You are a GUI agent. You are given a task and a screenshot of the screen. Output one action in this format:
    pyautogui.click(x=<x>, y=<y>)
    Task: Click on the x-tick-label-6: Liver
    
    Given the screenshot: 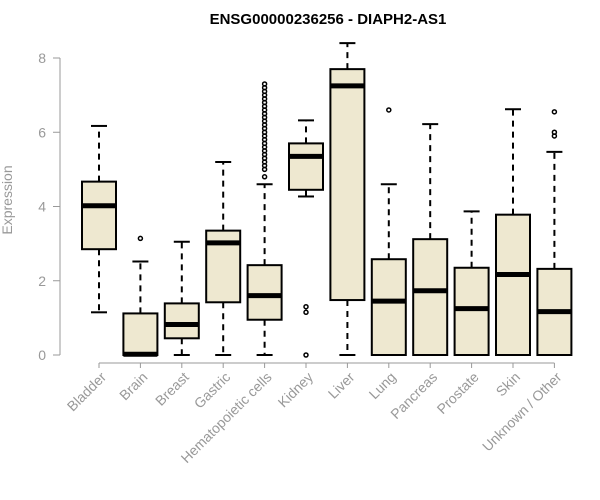 What is the action you would take?
    pyautogui.click(x=341, y=385)
    